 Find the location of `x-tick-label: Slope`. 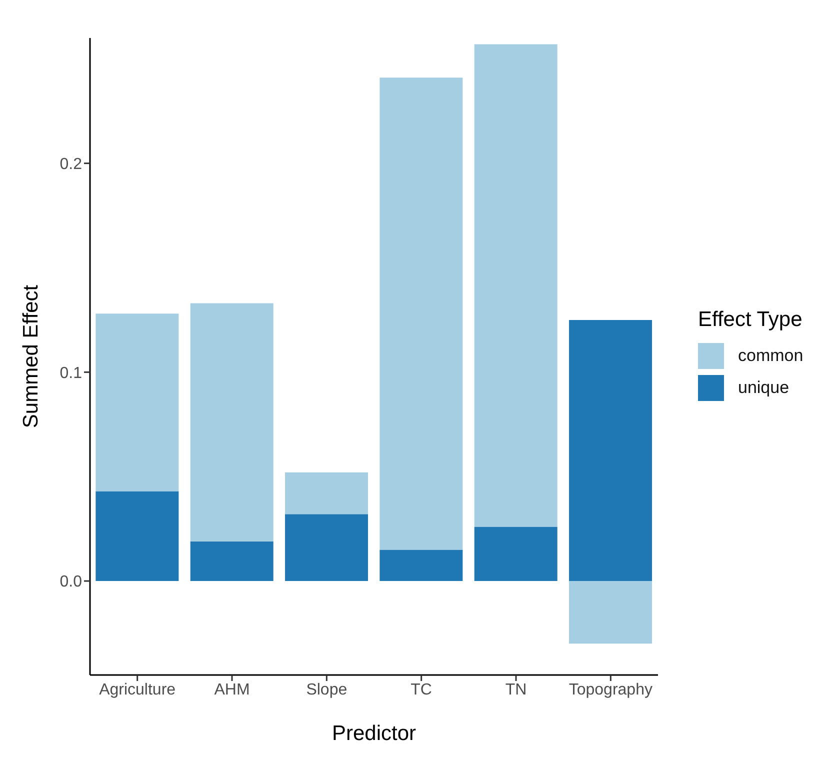

x-tick-label: Slope is located at coordinates (327, 689).